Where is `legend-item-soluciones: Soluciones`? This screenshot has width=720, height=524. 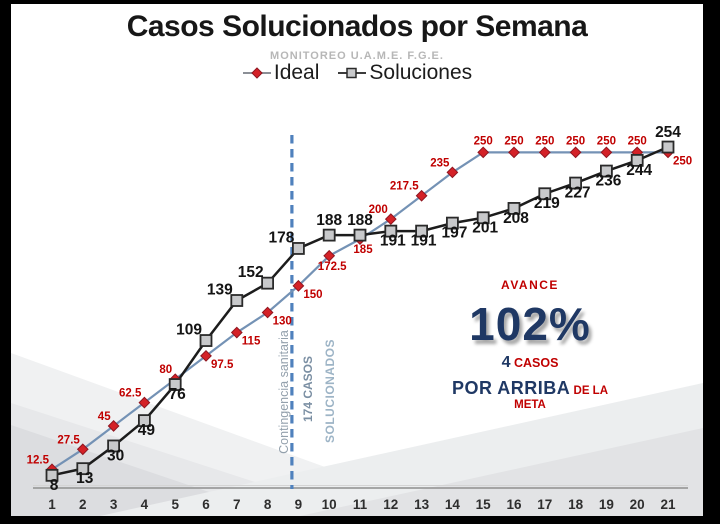 legend-item-soluciones: Soluciones is located at coordinates (404, 73).